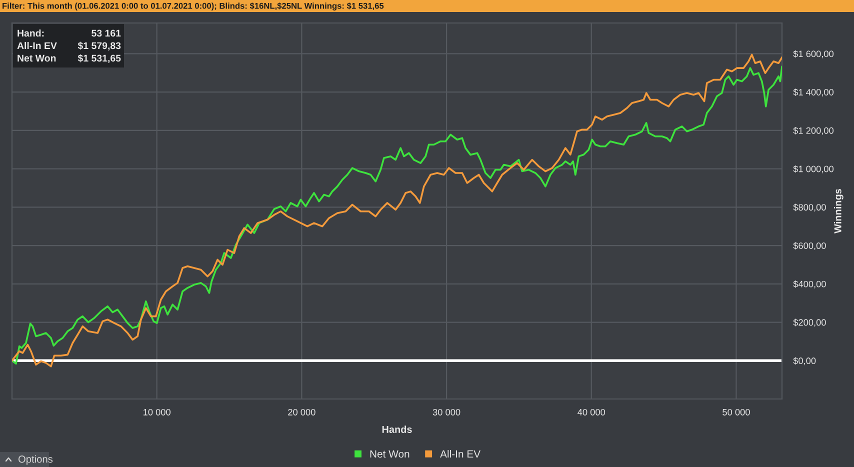 This screenshot has height=467, width=854. Describe the element at coordinates (99, 46) in the screenshot. I see `annotation: $1 579,83` at that location.